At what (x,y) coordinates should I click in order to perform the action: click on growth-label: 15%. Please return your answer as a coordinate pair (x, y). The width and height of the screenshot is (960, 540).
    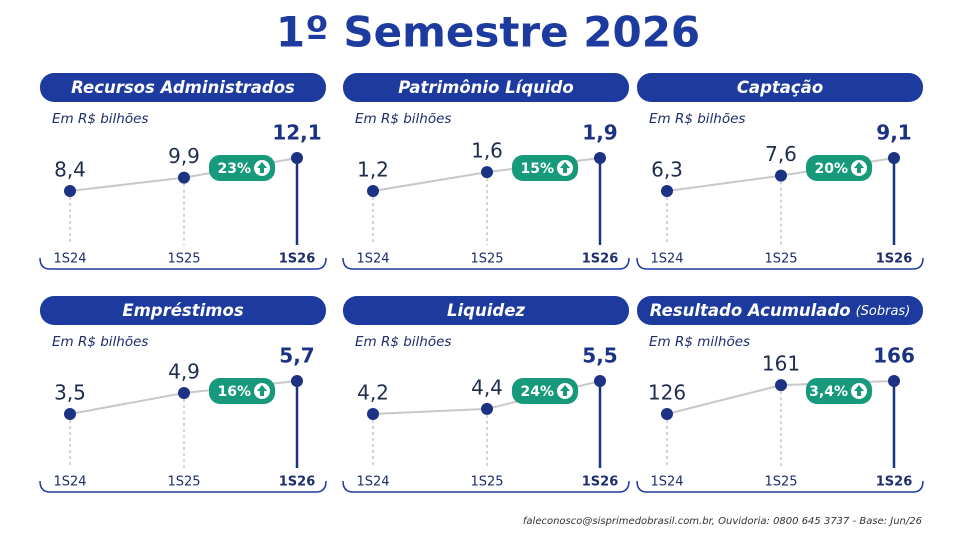
    Looking at the image, I should click on (537, 169).